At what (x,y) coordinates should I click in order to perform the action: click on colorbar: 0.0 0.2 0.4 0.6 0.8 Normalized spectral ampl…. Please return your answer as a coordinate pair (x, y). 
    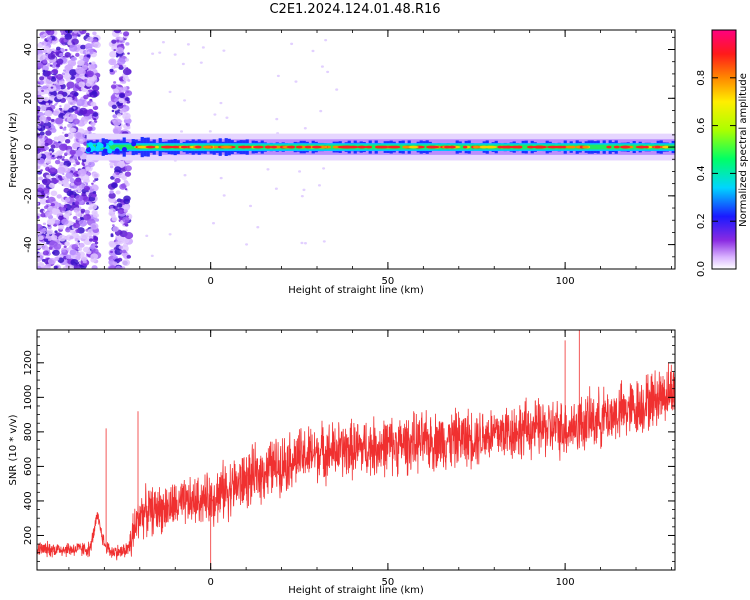
    Looking at the image, I should click on (722, 153).